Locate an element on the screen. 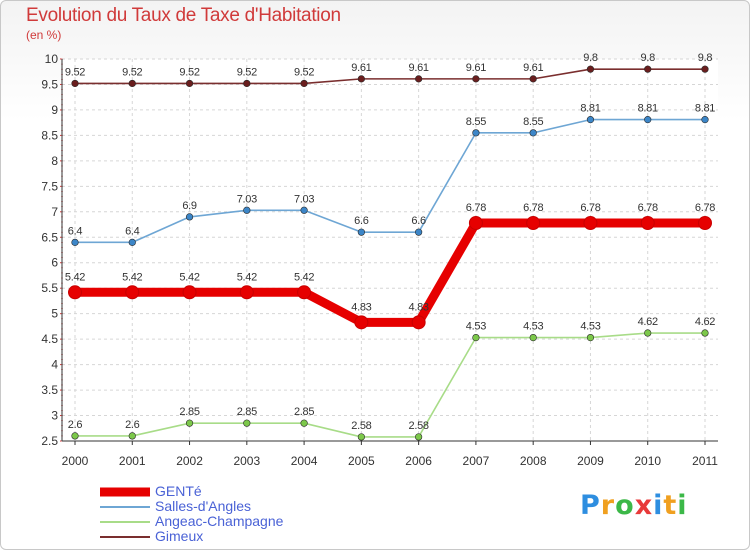 The height and width of the screenshot is (550, 750). y-tick-label: 6.5 is located at coordinates (49, 237).